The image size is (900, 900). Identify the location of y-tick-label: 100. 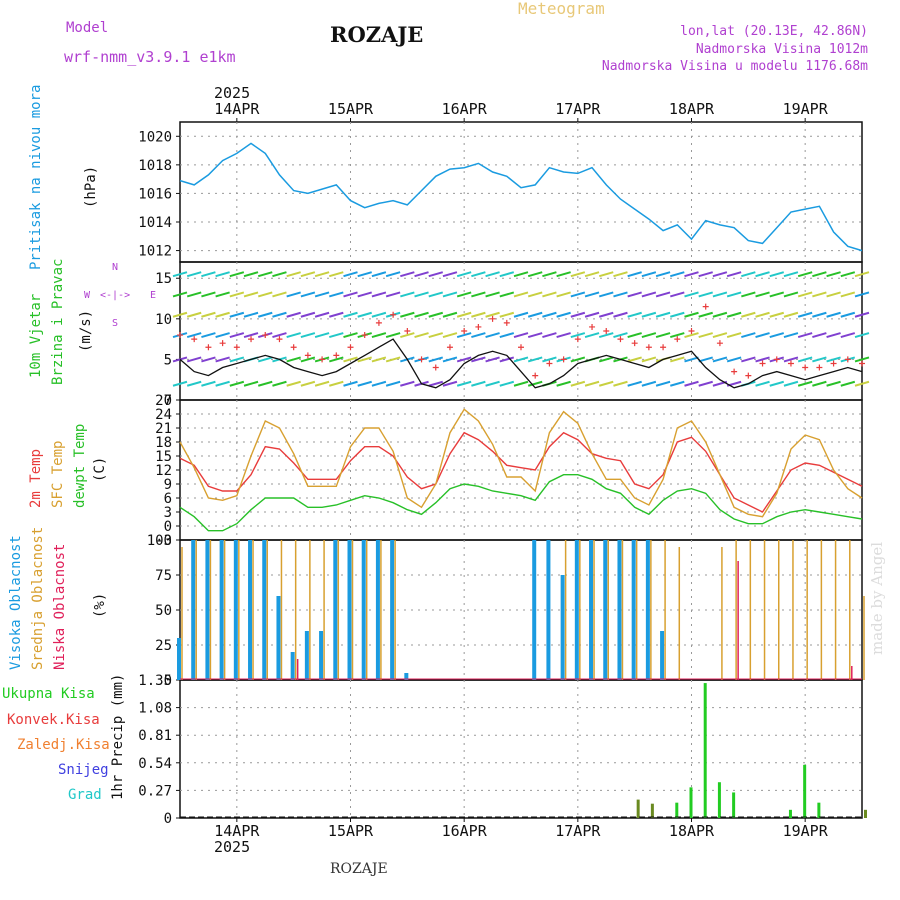
(159, 541).